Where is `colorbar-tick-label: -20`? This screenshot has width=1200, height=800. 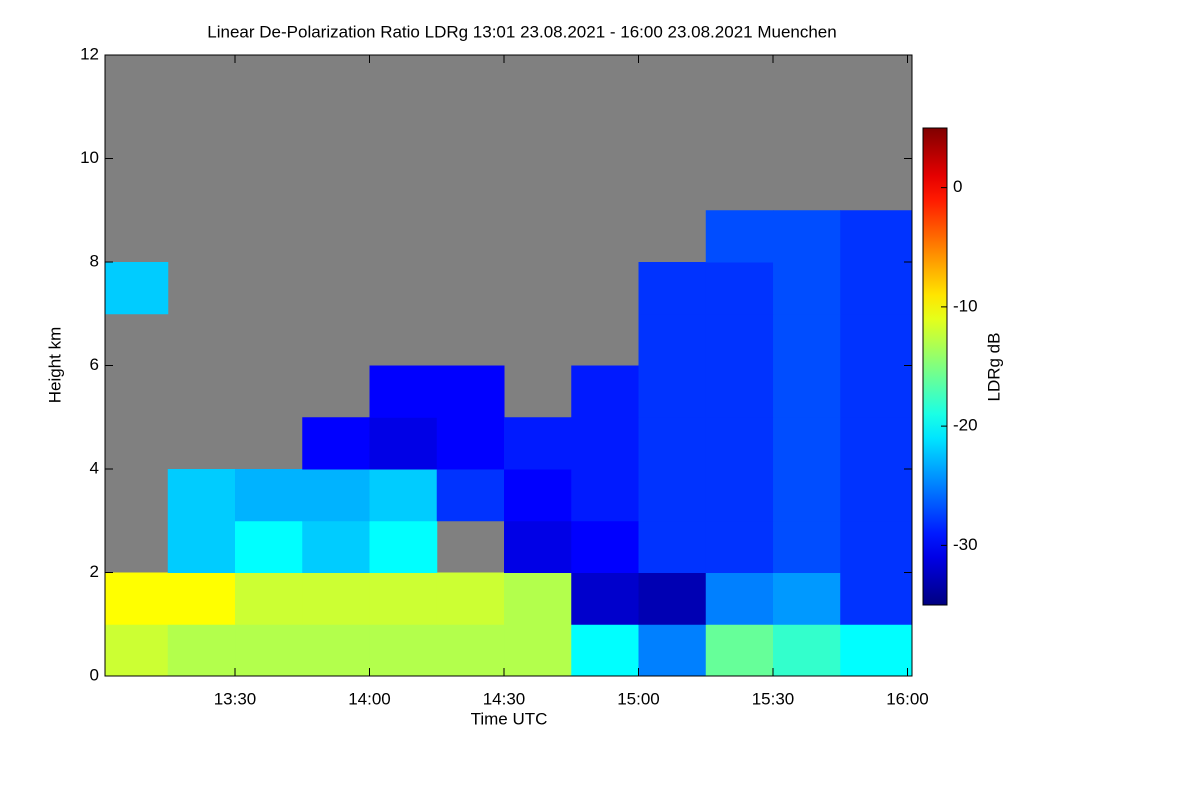
colorbar-tick-label: -20 is located at coordinates (965, 425).